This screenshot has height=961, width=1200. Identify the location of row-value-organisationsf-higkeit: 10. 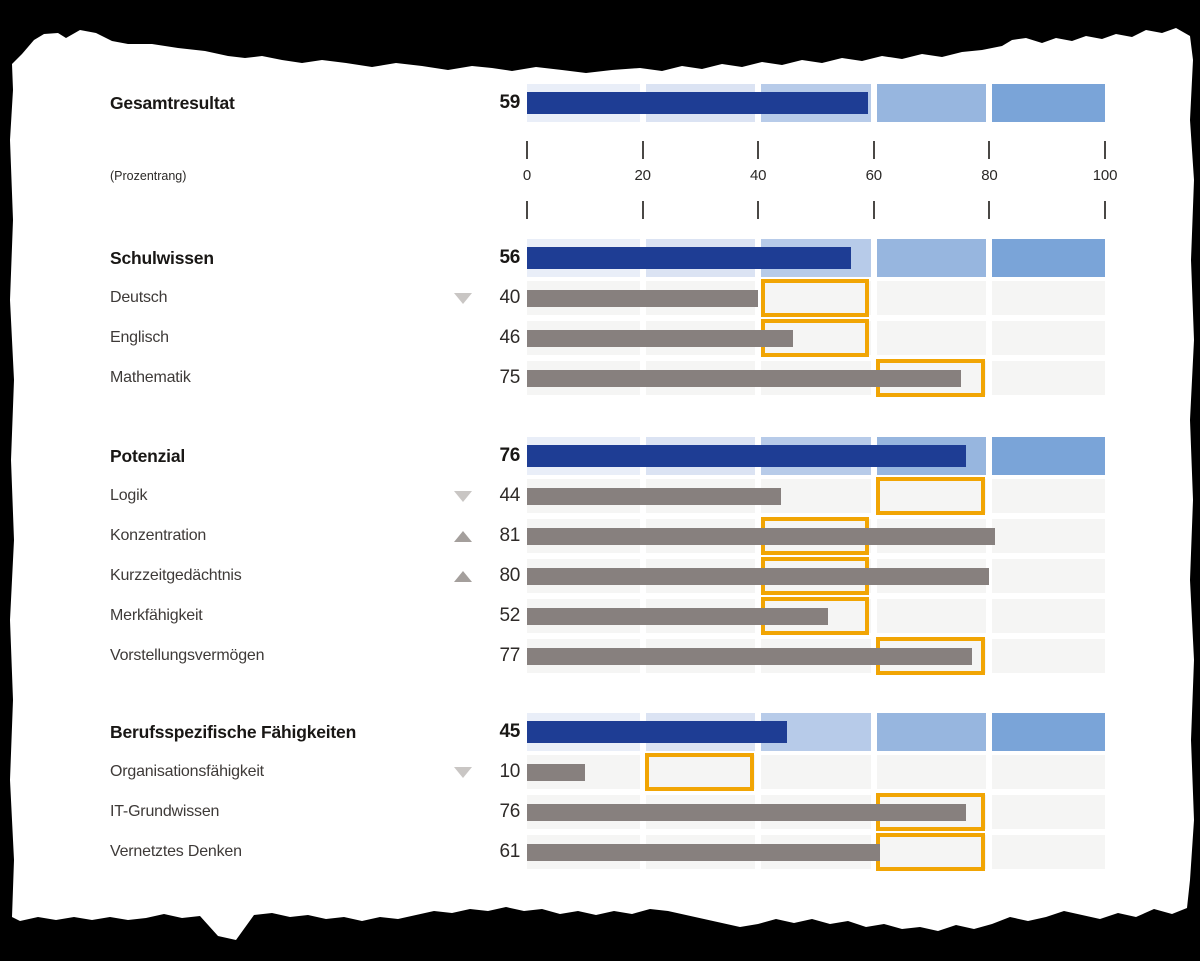
(509, 771).